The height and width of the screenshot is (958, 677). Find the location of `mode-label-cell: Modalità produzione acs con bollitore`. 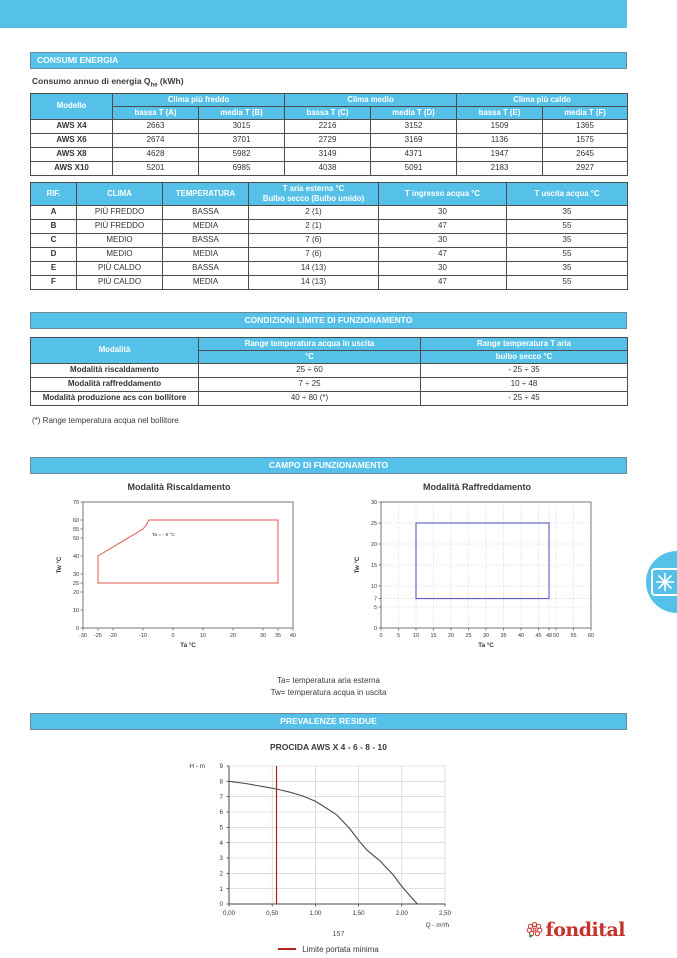

mode-label-cell: Modalità produzione acs con bollitore is located at coordinates (114, 398).